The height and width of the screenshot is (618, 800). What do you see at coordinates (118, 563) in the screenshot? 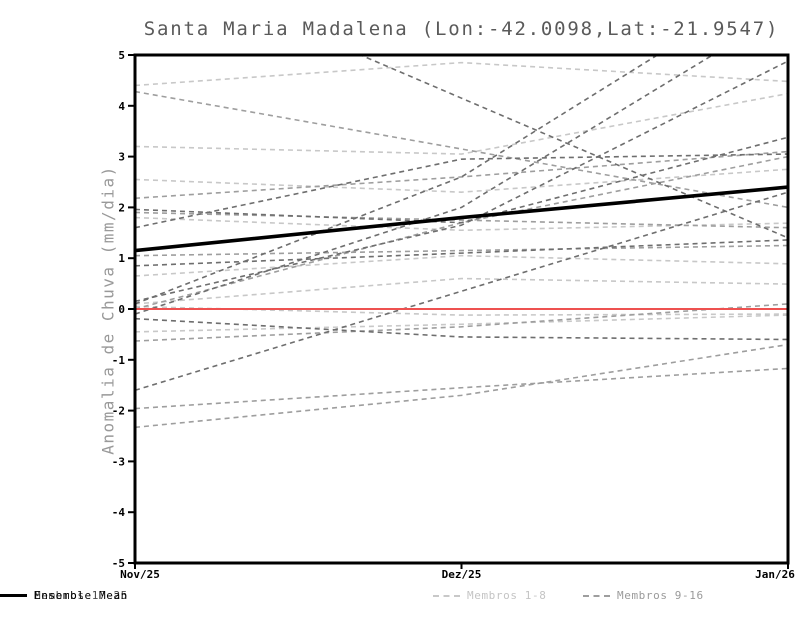
I see `y-tick-label: -5` at bounding box center [118, 563].